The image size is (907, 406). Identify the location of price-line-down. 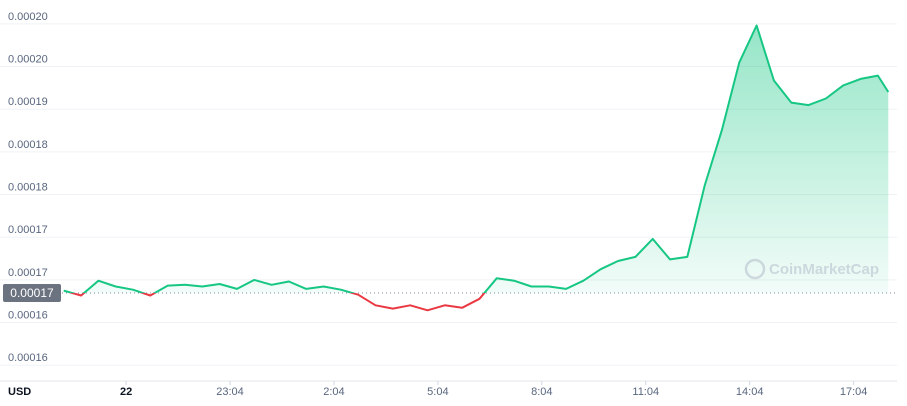
(277, 302).